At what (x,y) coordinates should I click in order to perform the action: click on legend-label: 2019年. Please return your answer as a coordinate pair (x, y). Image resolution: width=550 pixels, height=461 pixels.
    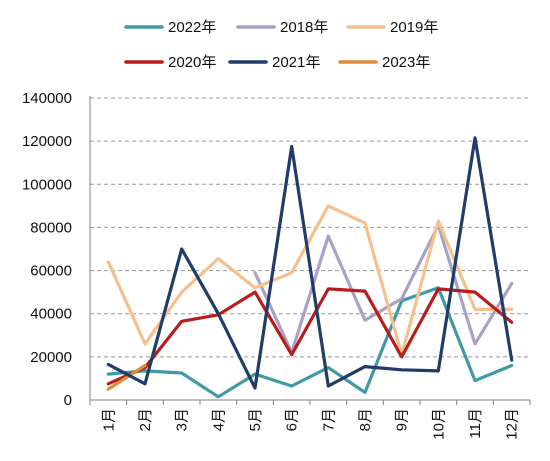
    Looking at the image, I should click on (414, 27).